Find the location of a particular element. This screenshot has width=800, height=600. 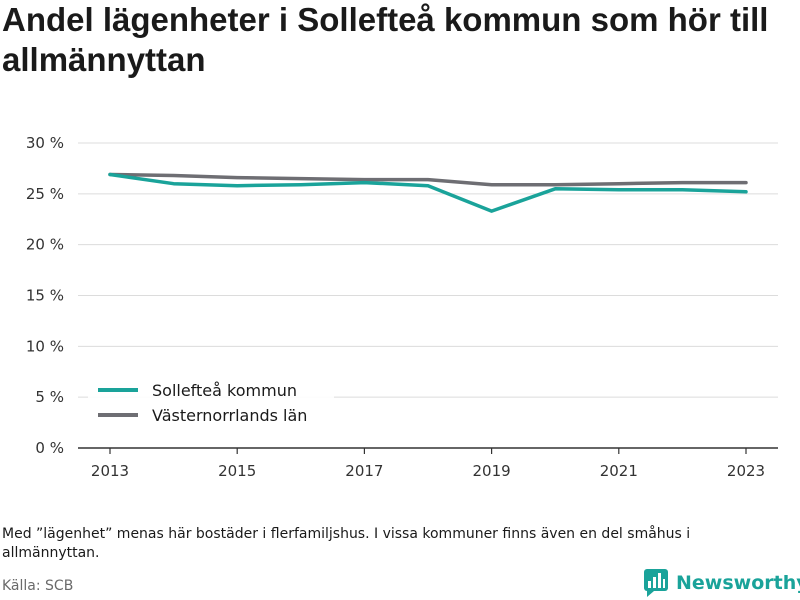

x-tick-label: 2019 is located at coordinates (492, 471).